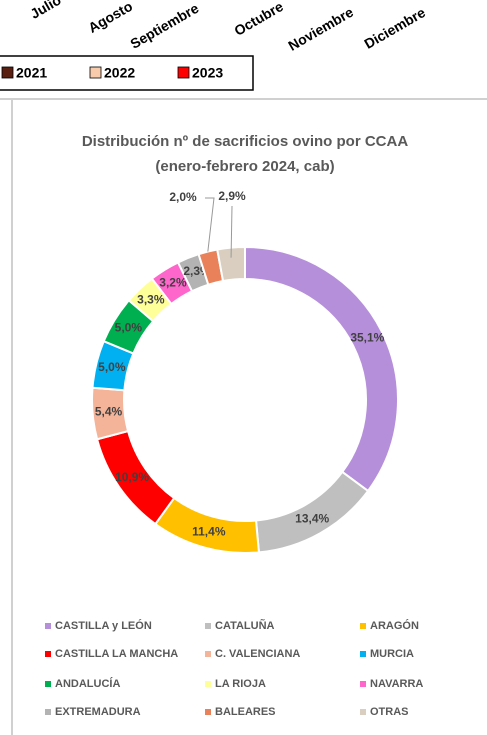 This screenshot has width=487, height=735. I want to click on data-label: 5,4%, so click(109, 411).